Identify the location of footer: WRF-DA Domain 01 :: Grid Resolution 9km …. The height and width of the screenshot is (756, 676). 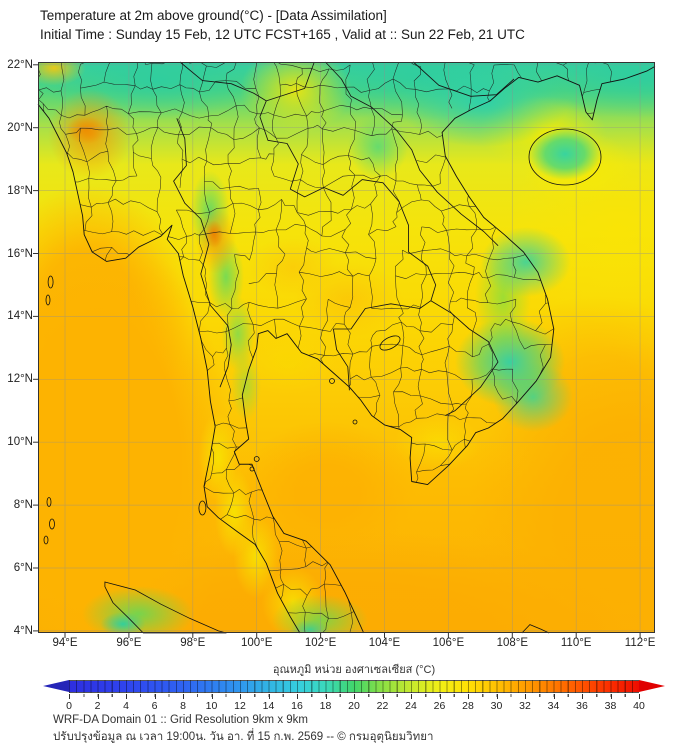
(243, 729).